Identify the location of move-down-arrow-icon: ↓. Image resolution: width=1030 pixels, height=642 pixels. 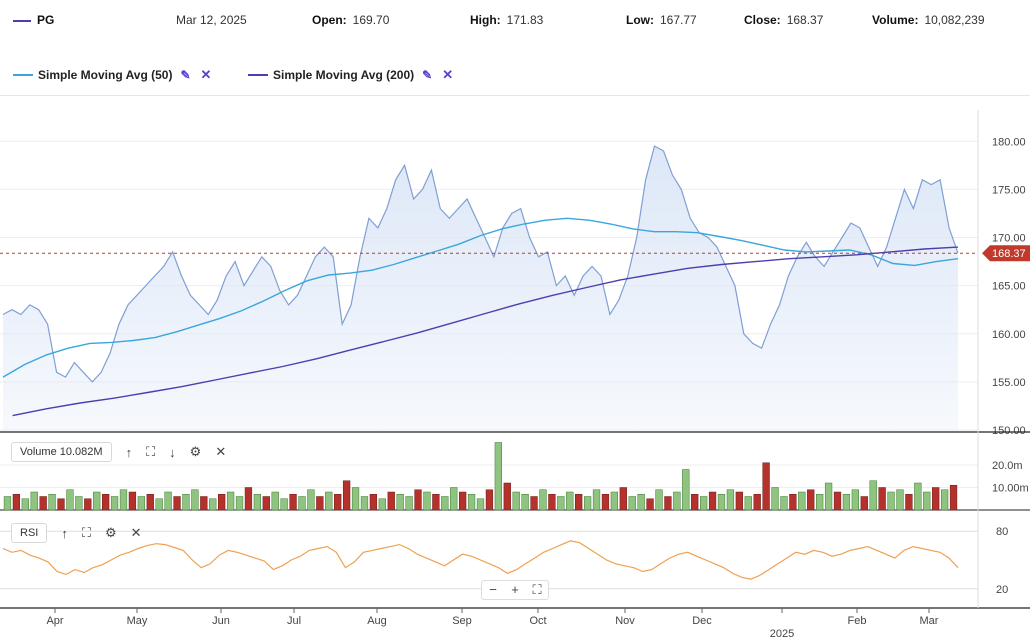
(172, 452).